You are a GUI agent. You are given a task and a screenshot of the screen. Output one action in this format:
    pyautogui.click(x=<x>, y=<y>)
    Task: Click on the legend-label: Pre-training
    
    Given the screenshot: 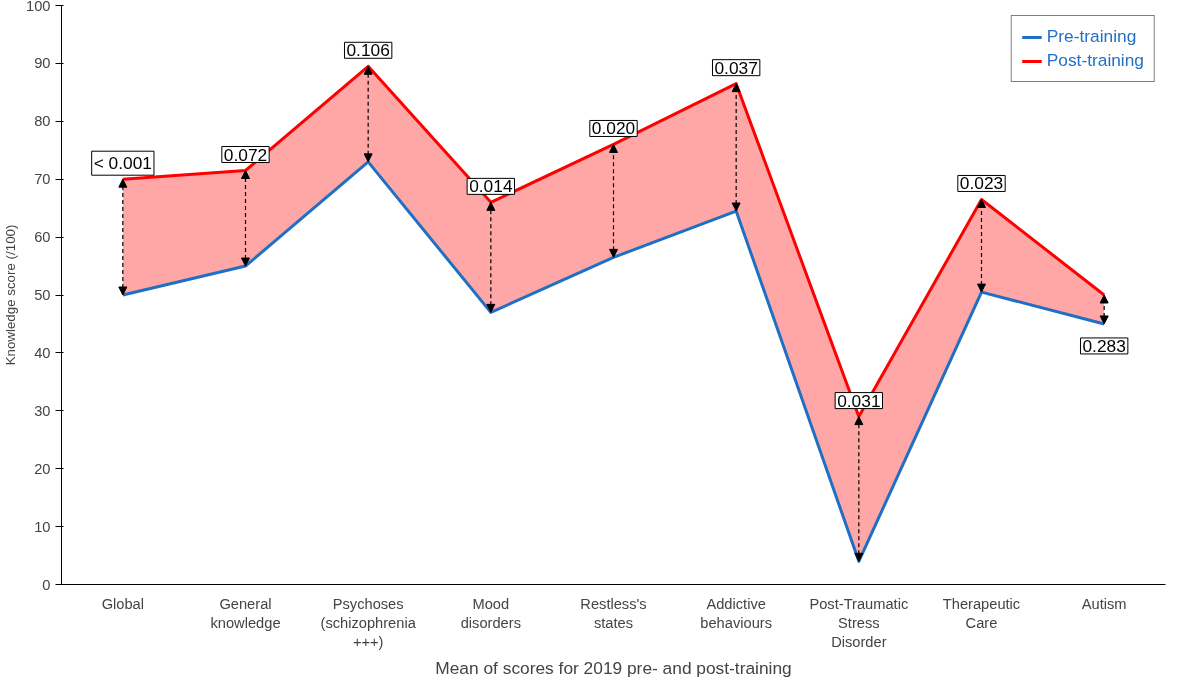 What is the action you would take?
    pyautogui.click(x=1091, y=36)
    